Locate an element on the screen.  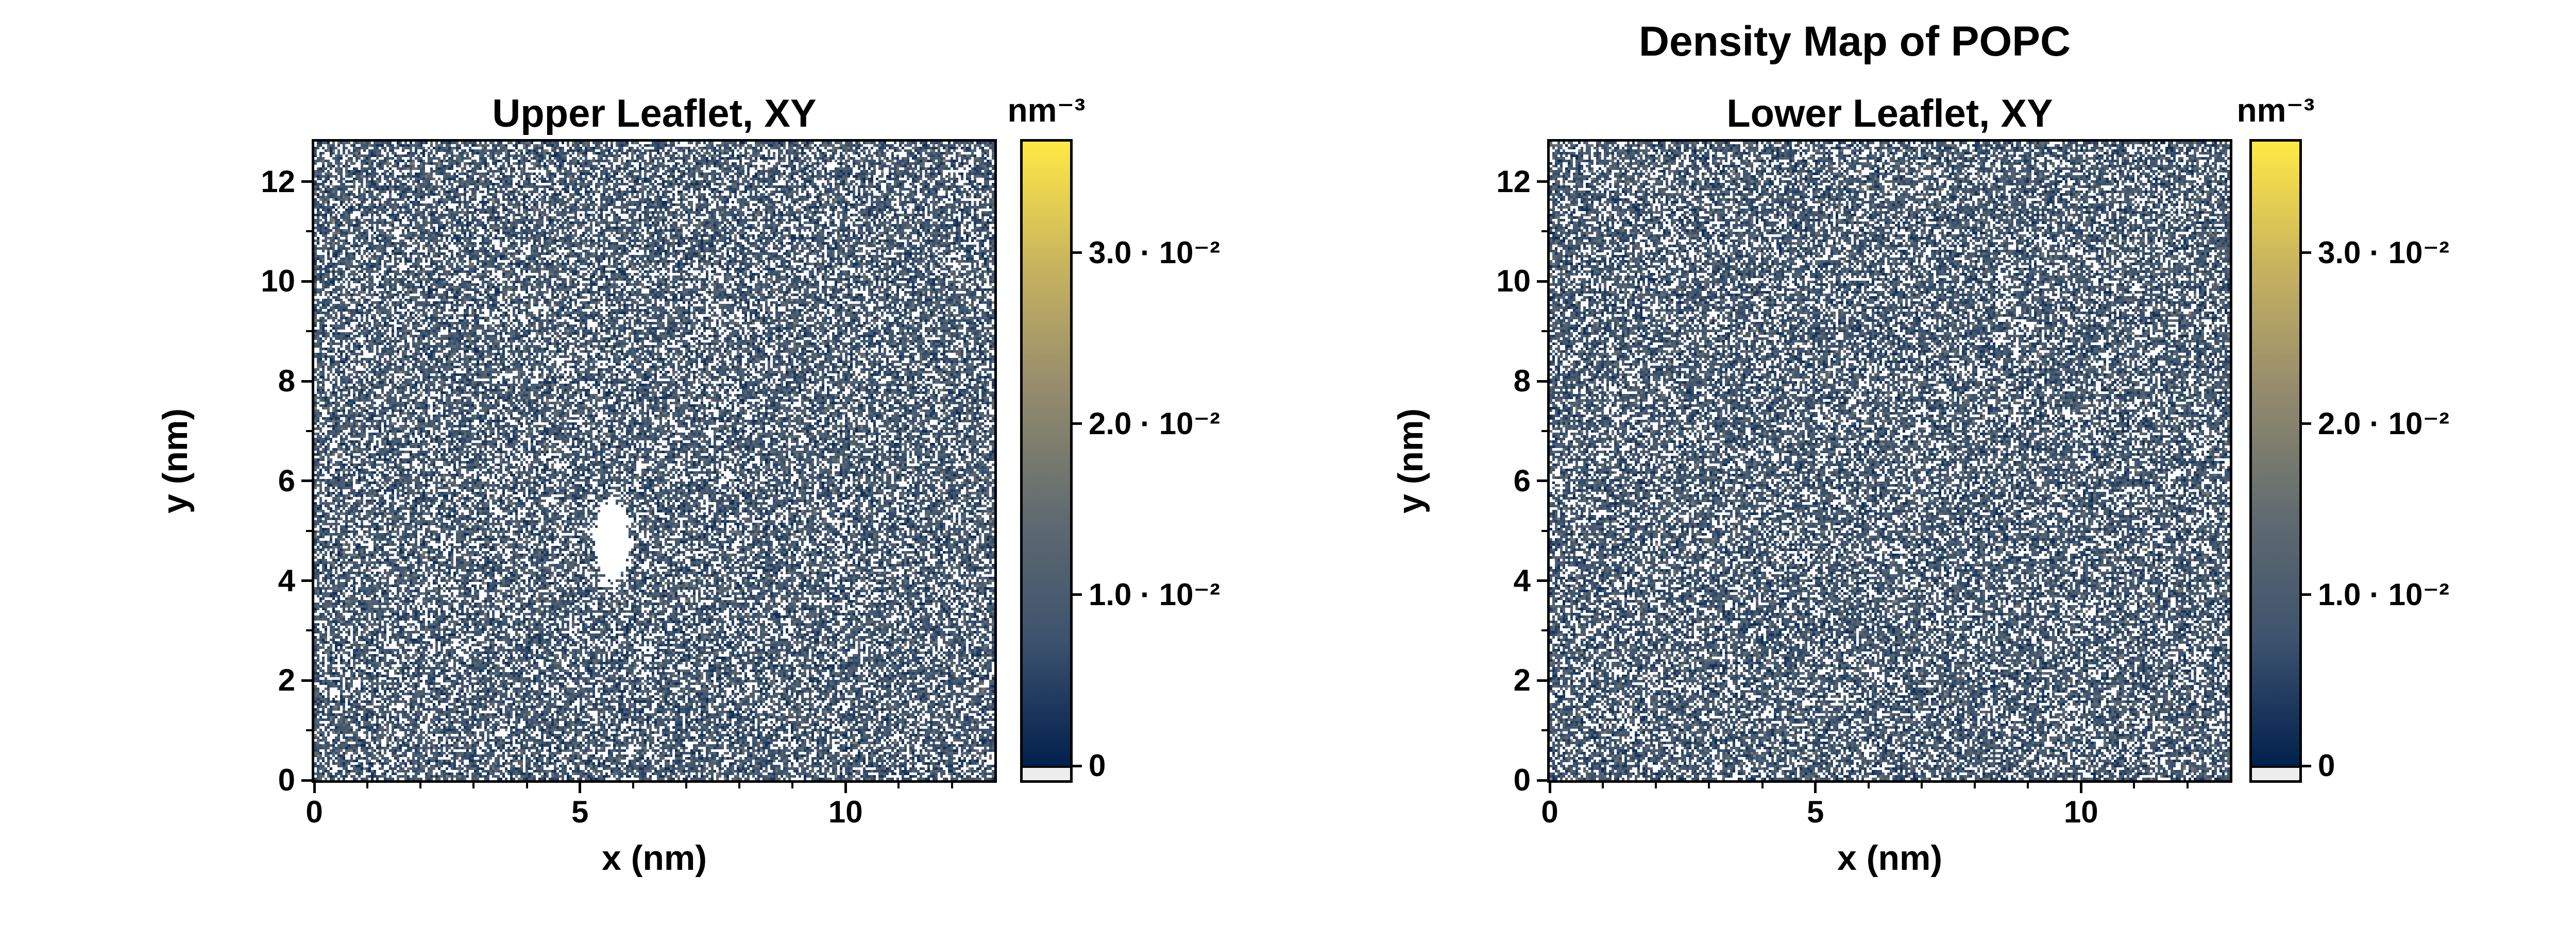
panel-title: Upper Leaflet, XY is located at coordinates (654, 114).